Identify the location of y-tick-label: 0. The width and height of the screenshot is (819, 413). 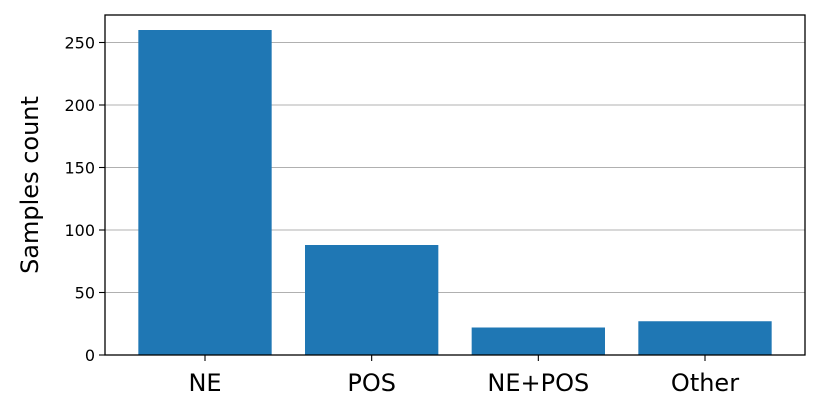
(90, 355).